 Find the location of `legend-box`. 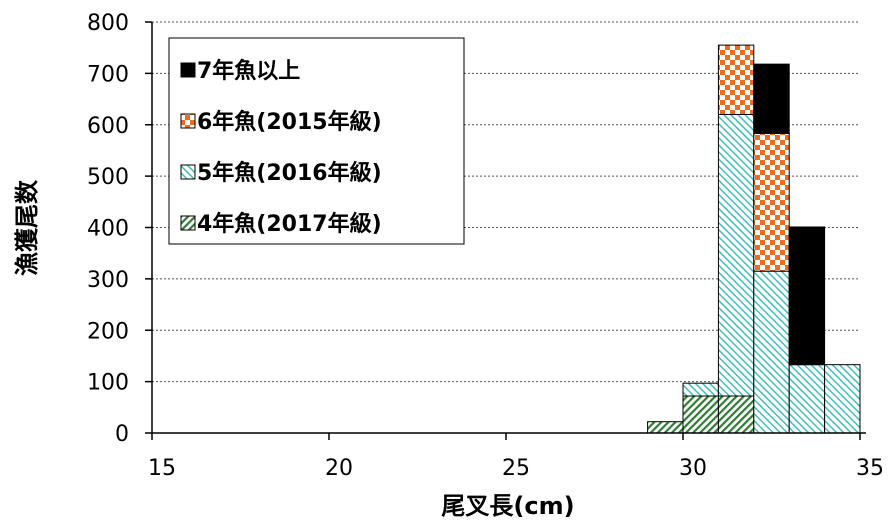

legend-box is located at coordinates (316, 141).